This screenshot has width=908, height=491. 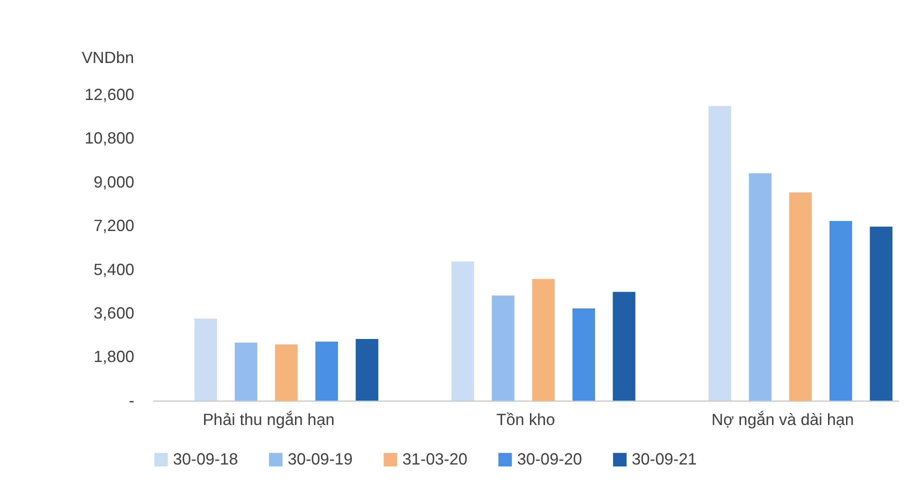 I want to click on y-tick-label: -, so click(x=131, y=401).